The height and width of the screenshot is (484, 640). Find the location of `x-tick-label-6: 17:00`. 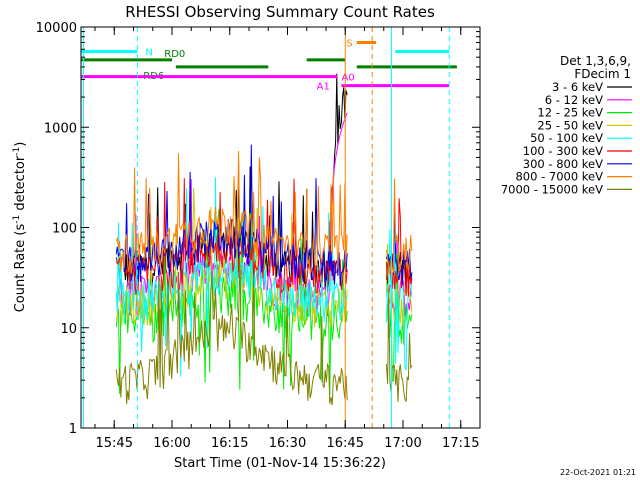

x-tick-label-6: 17:00 is located at coordinates (402, 443).